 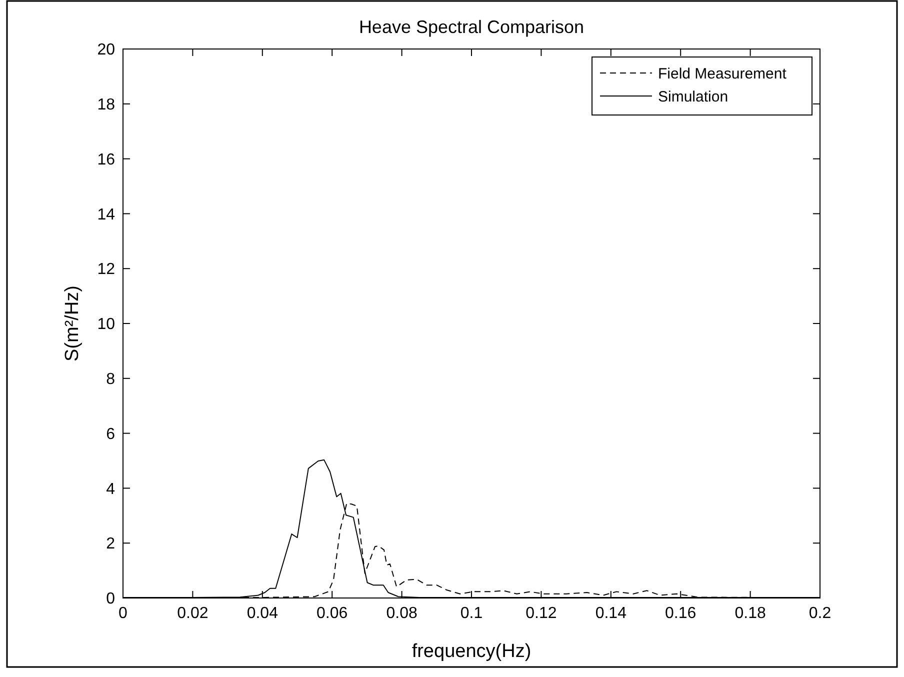 What do you see at coordinates (111, 379) in the screenshot?
I see `y-tick-label: 8` at bounding box center [111, 379].